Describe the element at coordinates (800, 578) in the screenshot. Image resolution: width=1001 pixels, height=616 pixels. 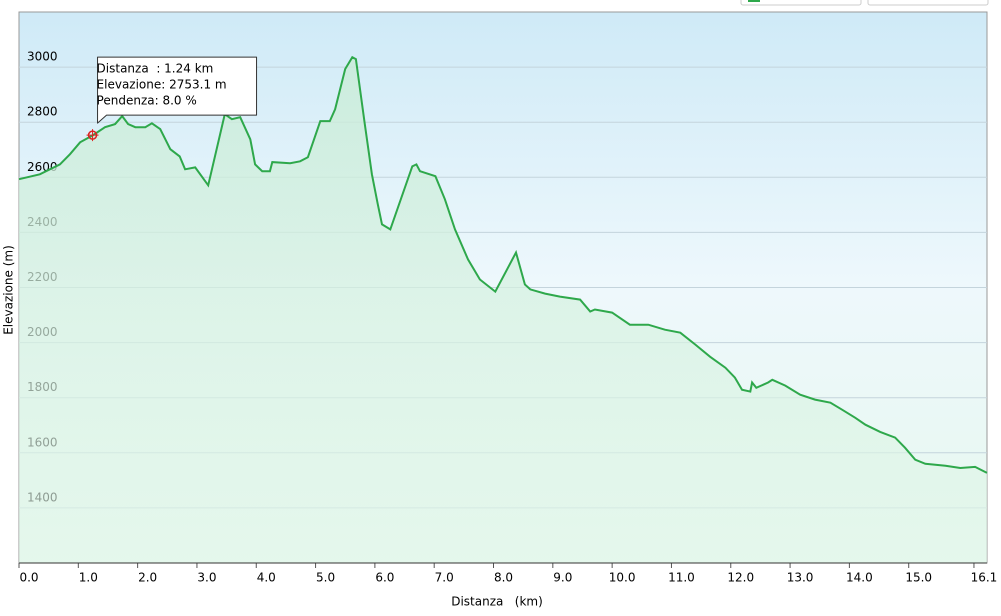
I see `x-tick-label: 13.0` at that location.